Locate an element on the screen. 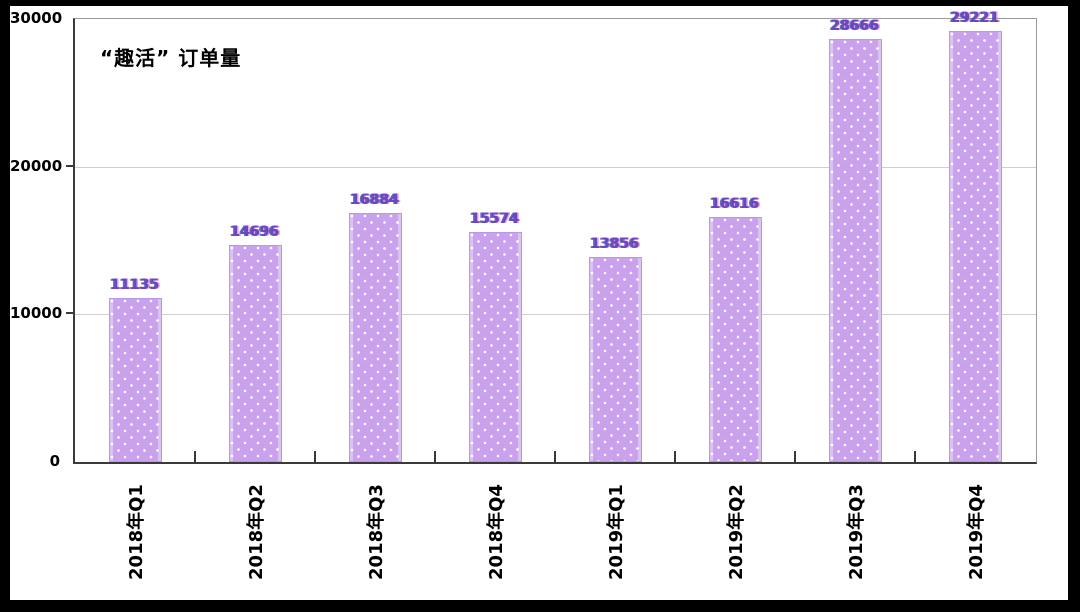  bar-value-label: 16884 is located at coordinates (375, 199).